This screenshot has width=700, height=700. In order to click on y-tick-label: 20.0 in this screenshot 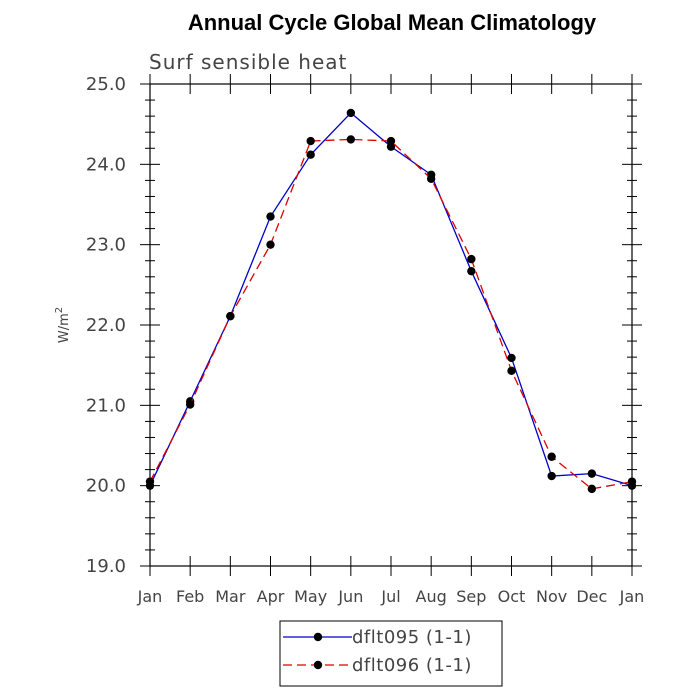, I will do `click(106, 486)`.